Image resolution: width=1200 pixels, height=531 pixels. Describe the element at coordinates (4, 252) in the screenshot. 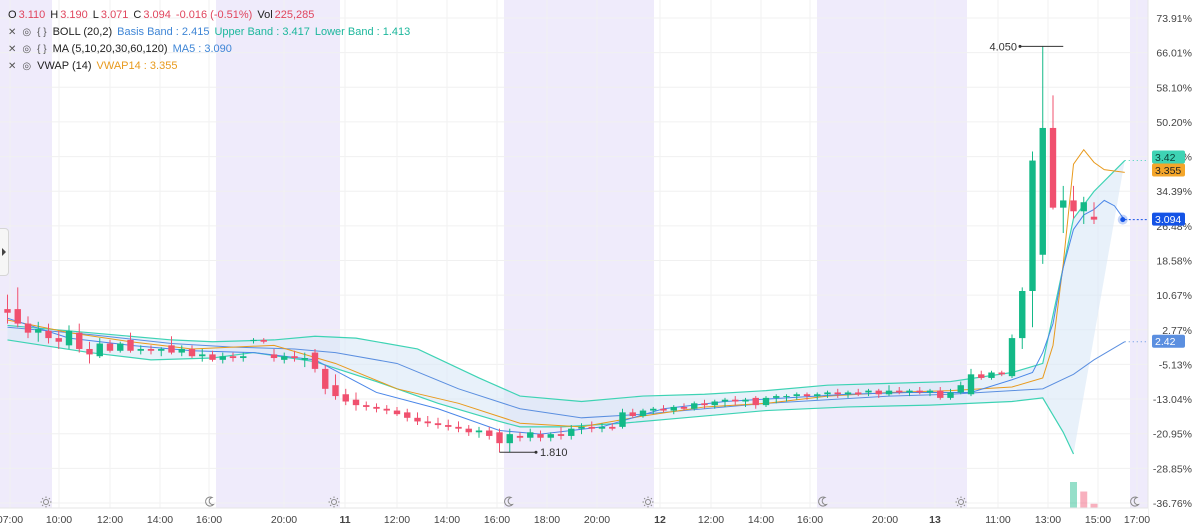

I see `collapse-handle` at that location.